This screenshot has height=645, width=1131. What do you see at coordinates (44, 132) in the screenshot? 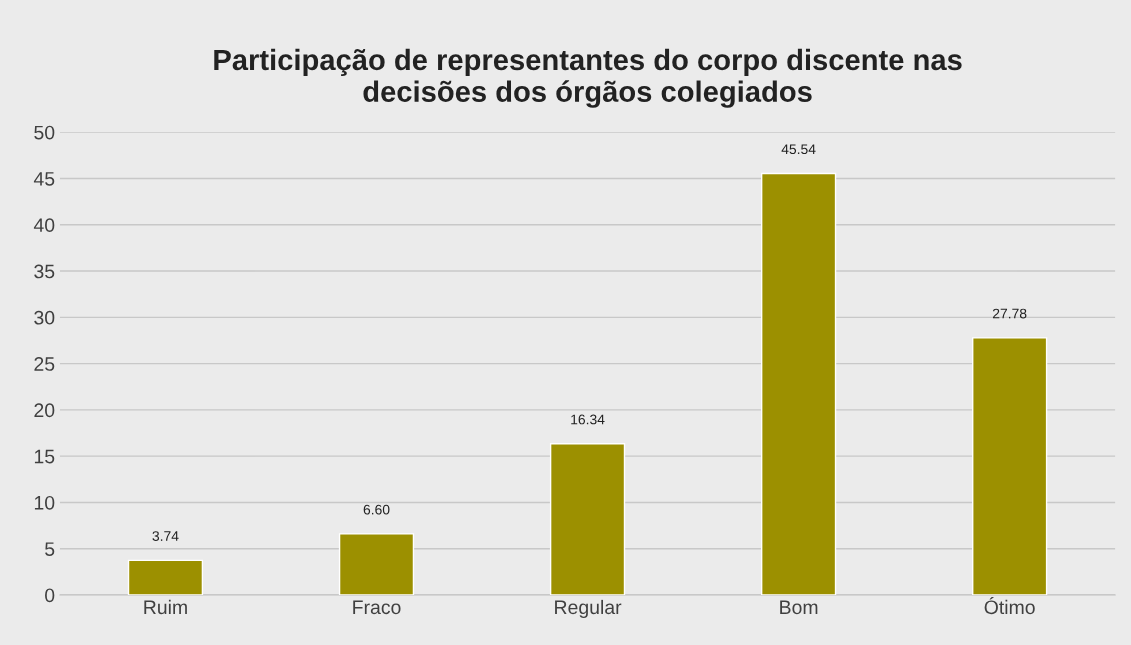
I see `y-tick-label: 50` at bounding box center [44, 132].